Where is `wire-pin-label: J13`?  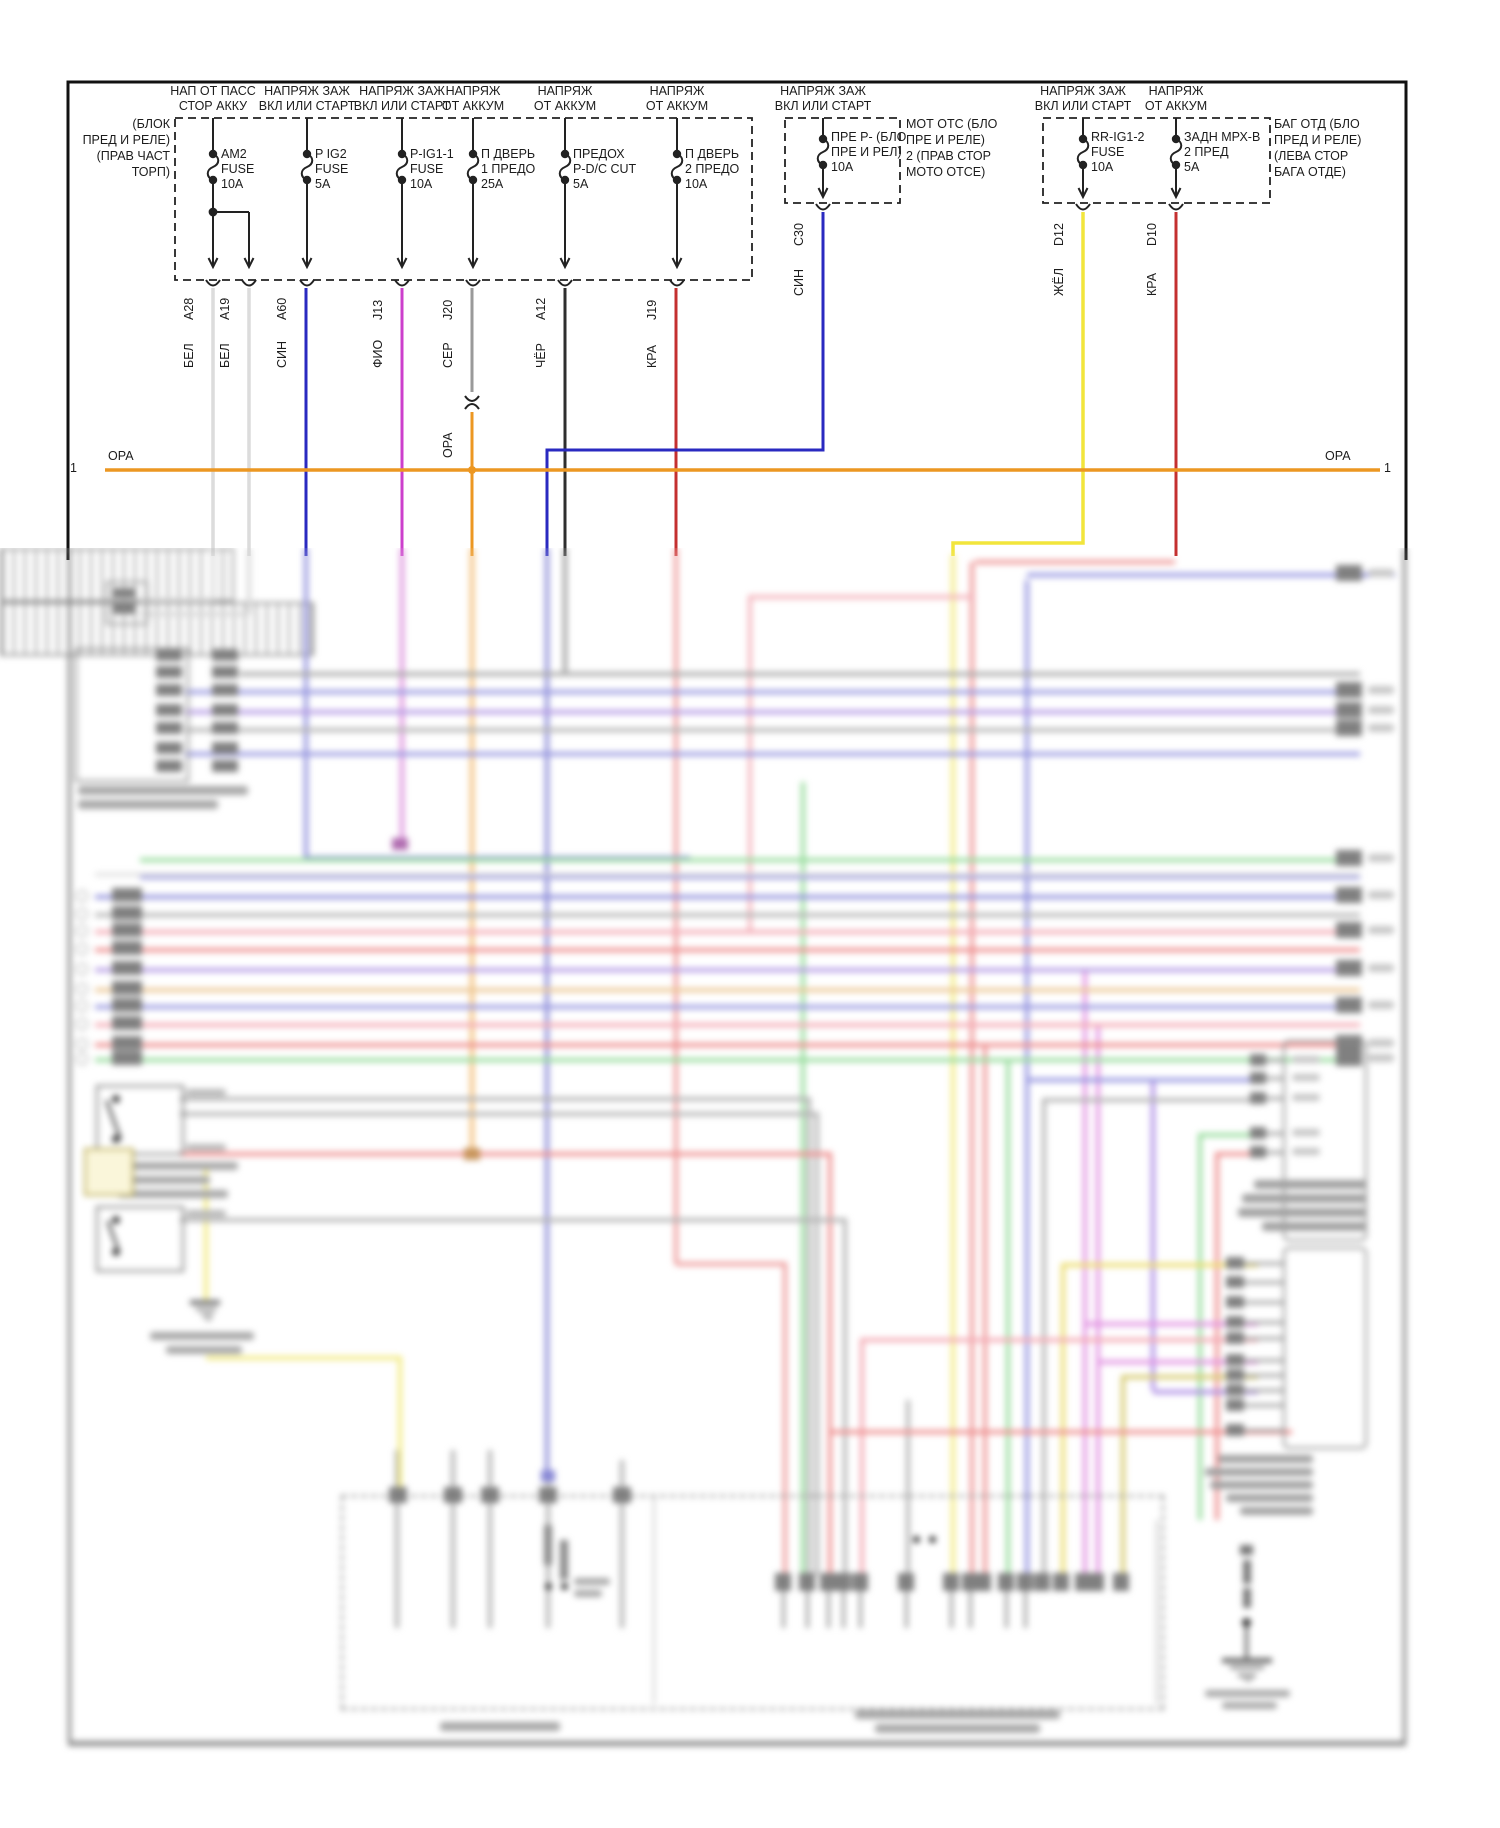
wire-pin-label: J13 is located at coordinates (378, 309).